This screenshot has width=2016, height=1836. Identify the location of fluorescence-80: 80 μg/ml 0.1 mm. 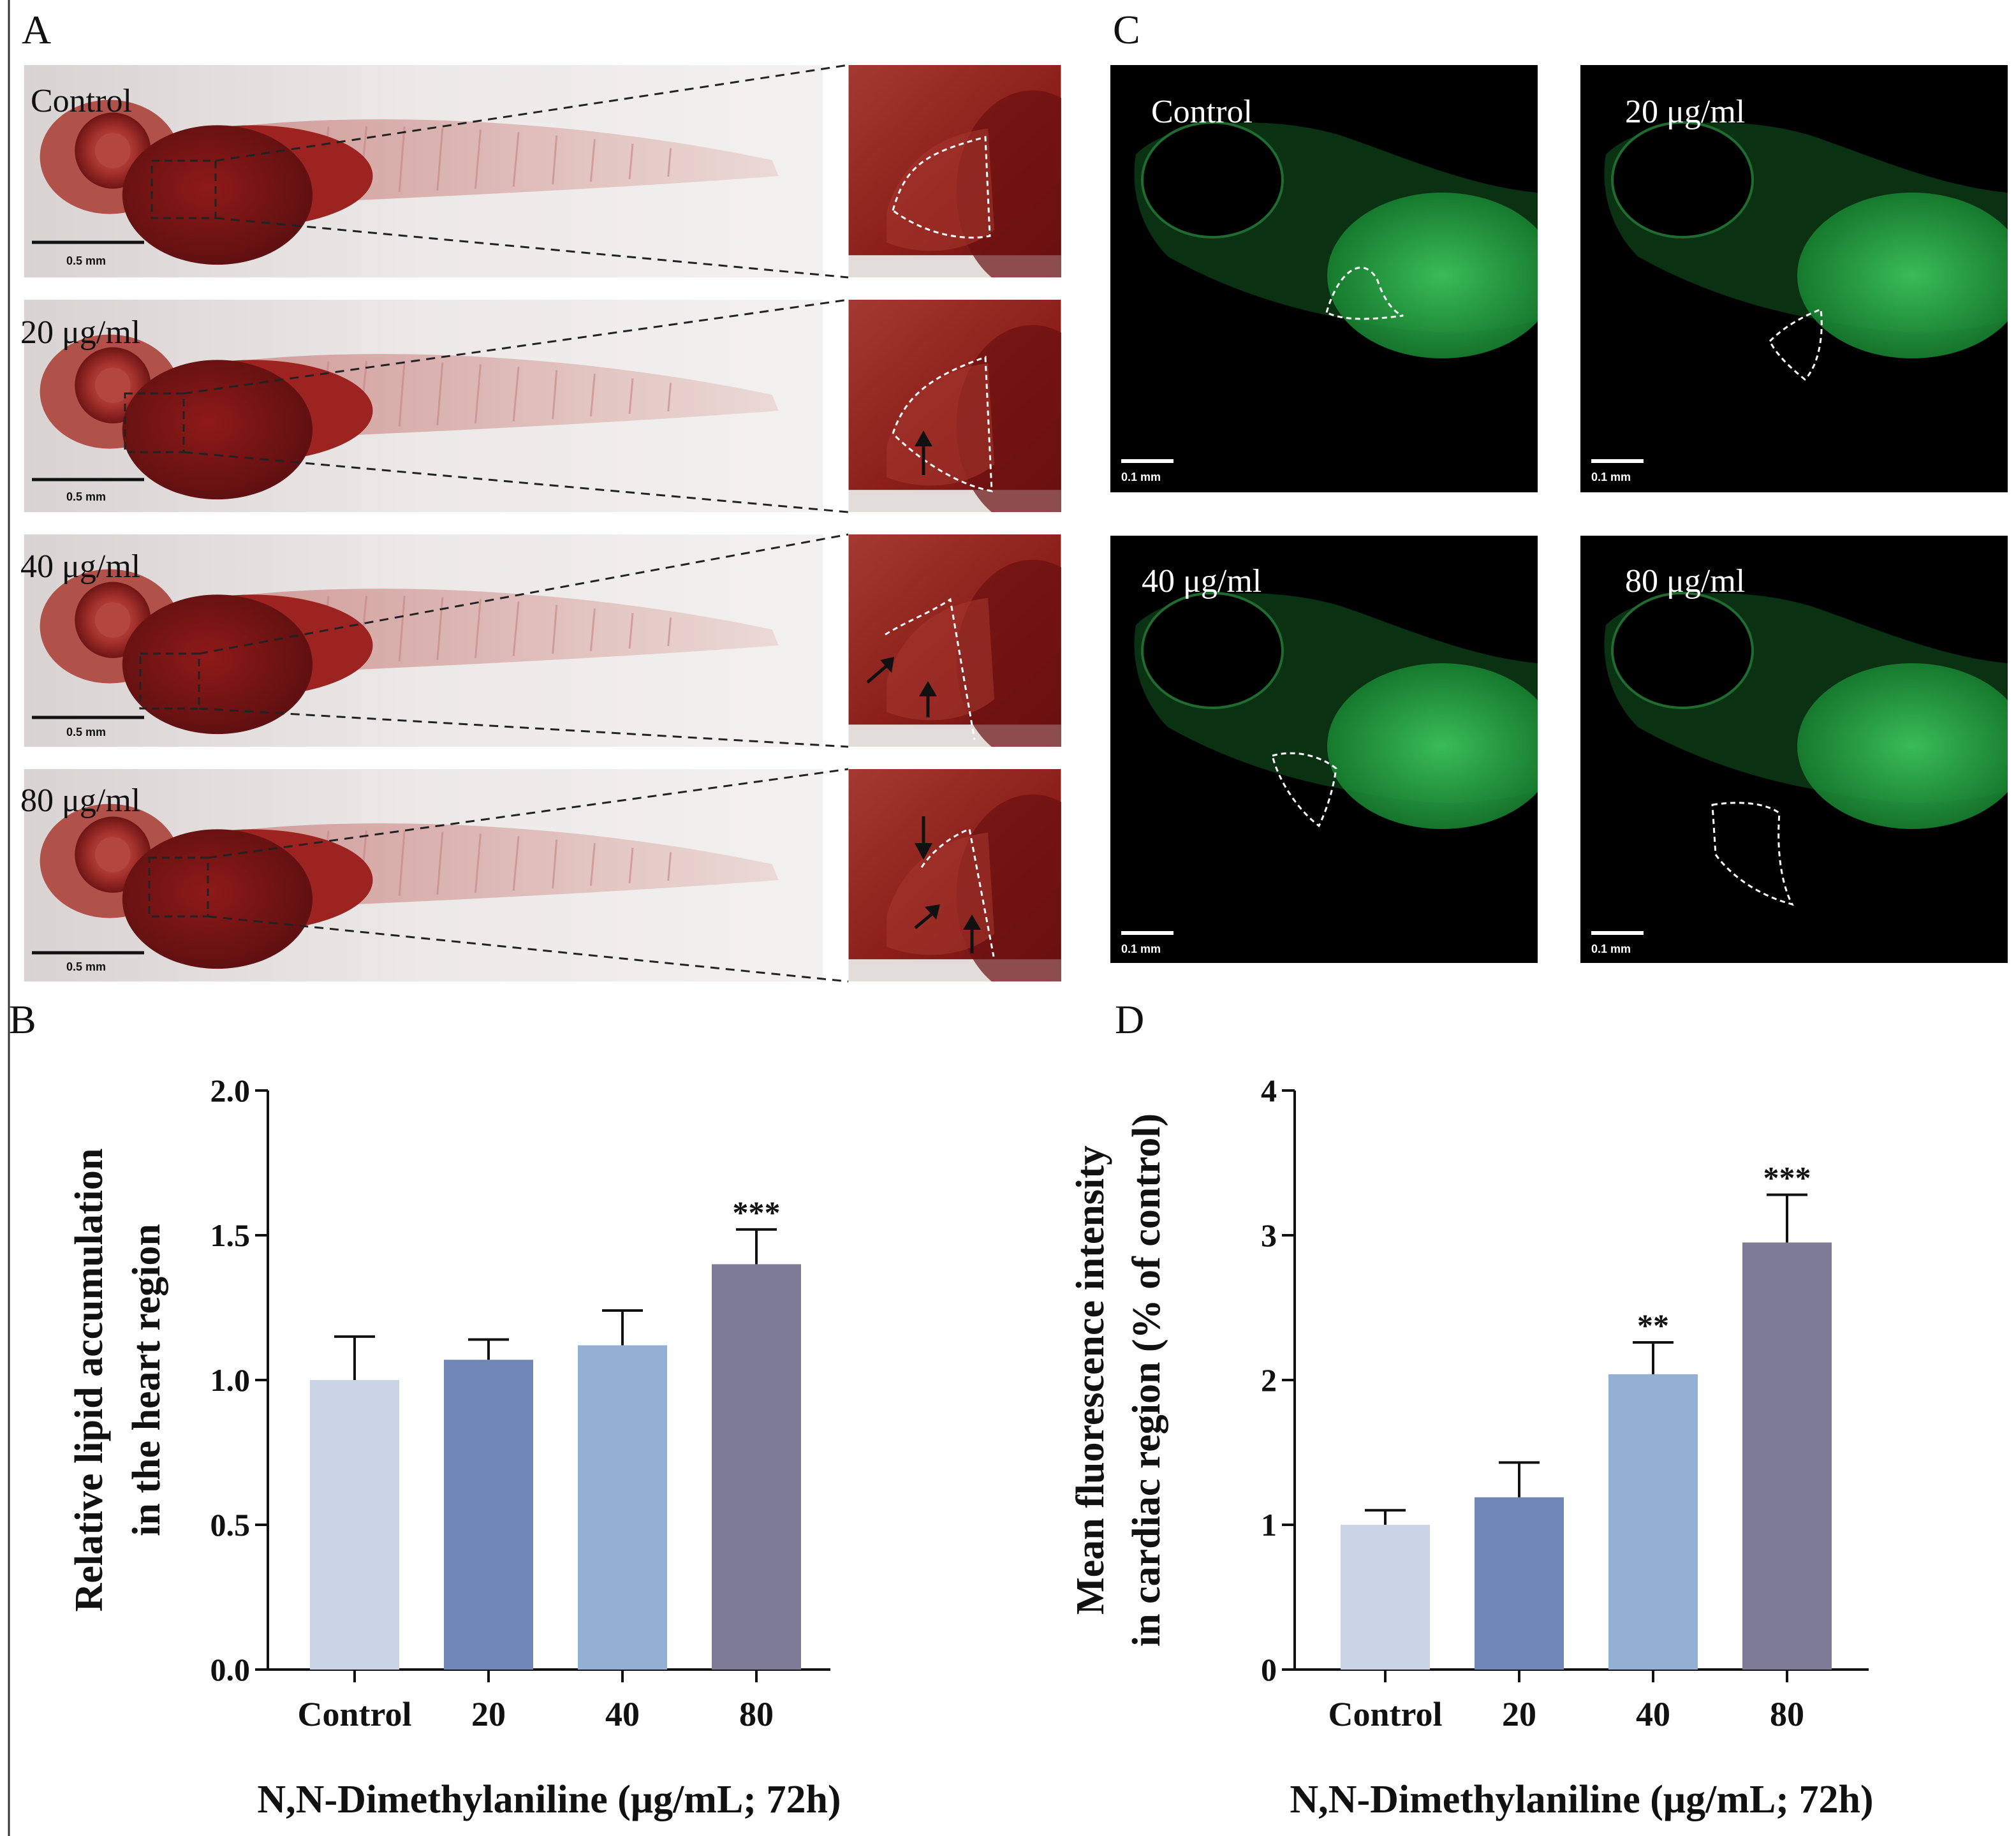
(1794, 749).